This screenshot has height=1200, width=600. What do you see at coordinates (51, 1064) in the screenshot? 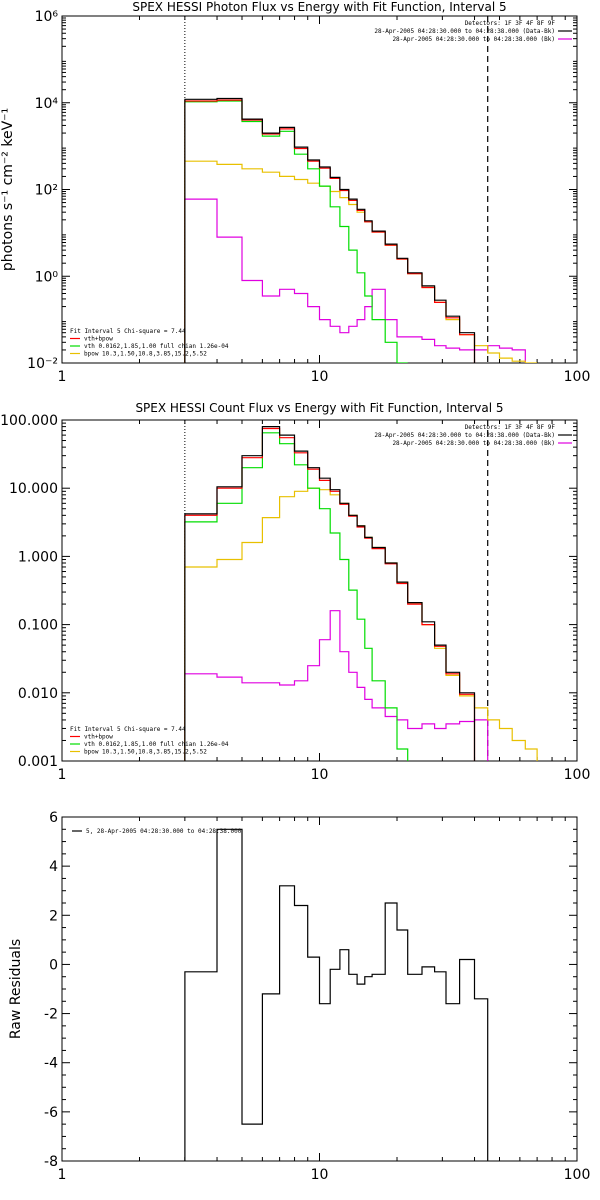
I see `y-tick-label: -4` at bounding box center [51, 1064].